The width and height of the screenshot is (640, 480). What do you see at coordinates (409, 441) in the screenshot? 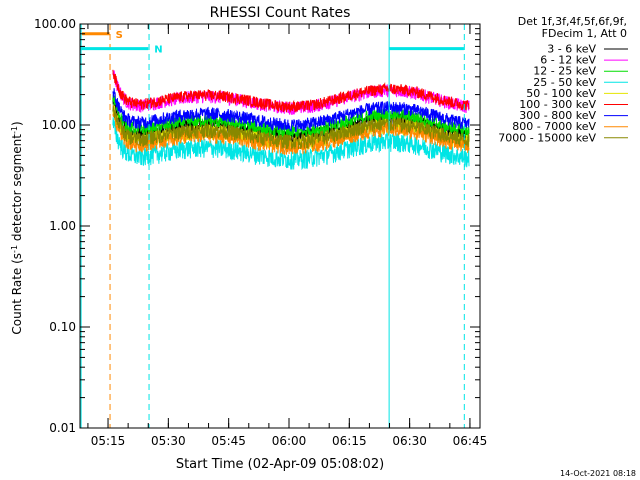
I see `x-tick-label: 06:30` at bounding box center [409, 441].